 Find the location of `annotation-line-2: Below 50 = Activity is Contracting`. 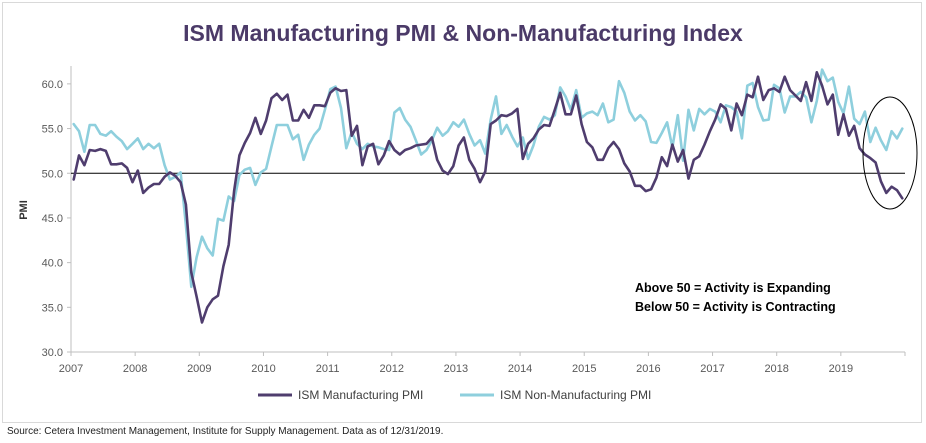

annotation-line-2: Below 50 = Activity is Contracting is located at coordinates (735, 307).